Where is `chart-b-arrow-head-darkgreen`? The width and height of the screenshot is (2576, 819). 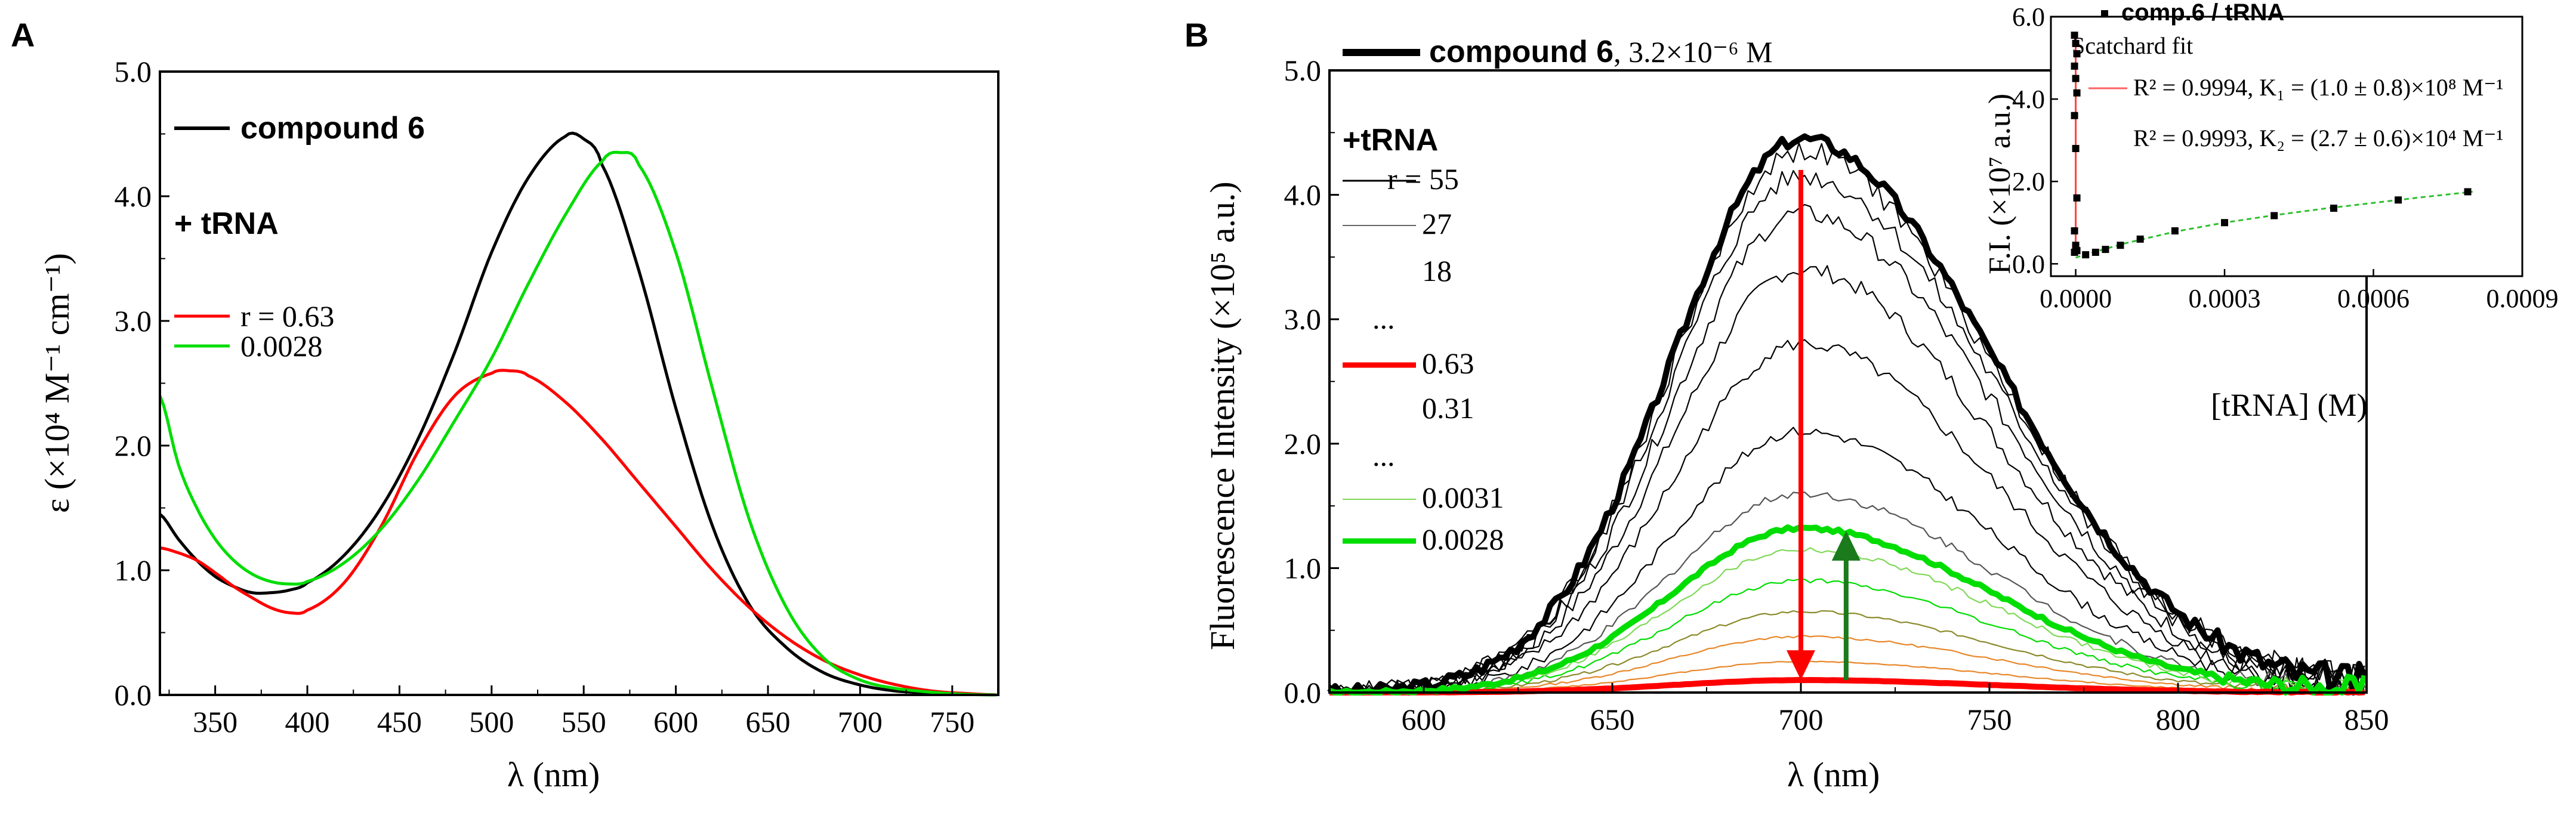 chart-b-arrow-head-darkgreen is located at coordinates (1846, 545).